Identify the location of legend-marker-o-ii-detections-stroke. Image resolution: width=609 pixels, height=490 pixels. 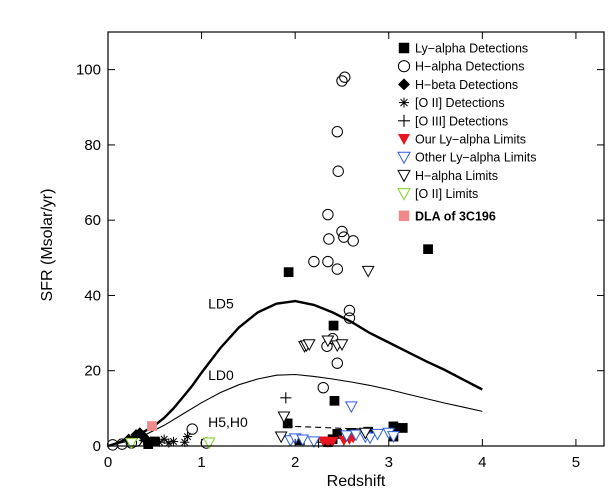
(404, 102).